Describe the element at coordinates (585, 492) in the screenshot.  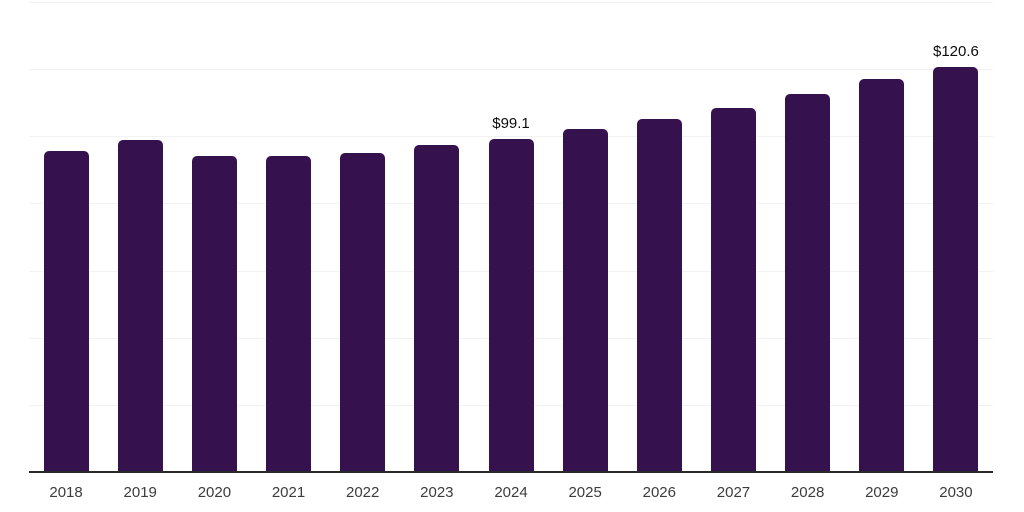
I see `x-axis-label-2025: 2025` at that location.